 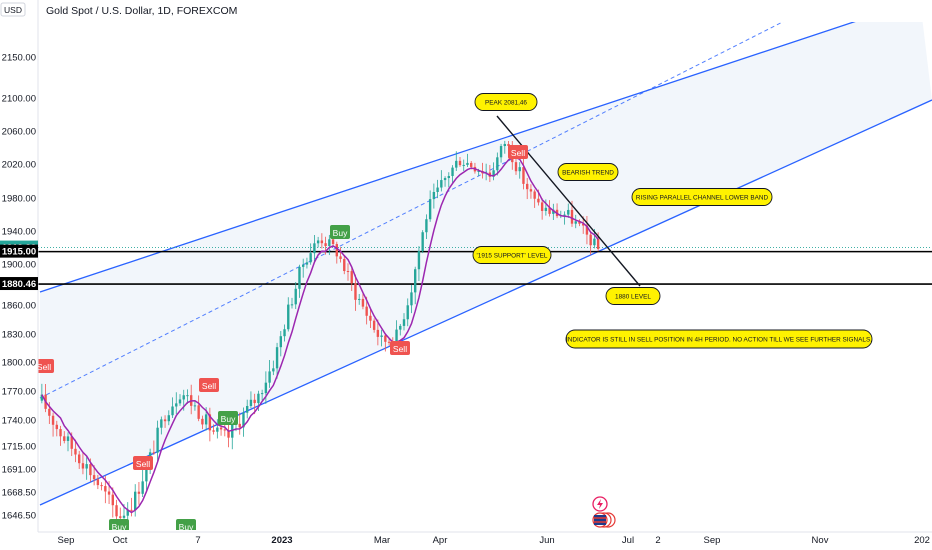 What do you see at coordinates (13, 9) in the screenshot?
I see `currency-box` at bounding box center [13, 9].